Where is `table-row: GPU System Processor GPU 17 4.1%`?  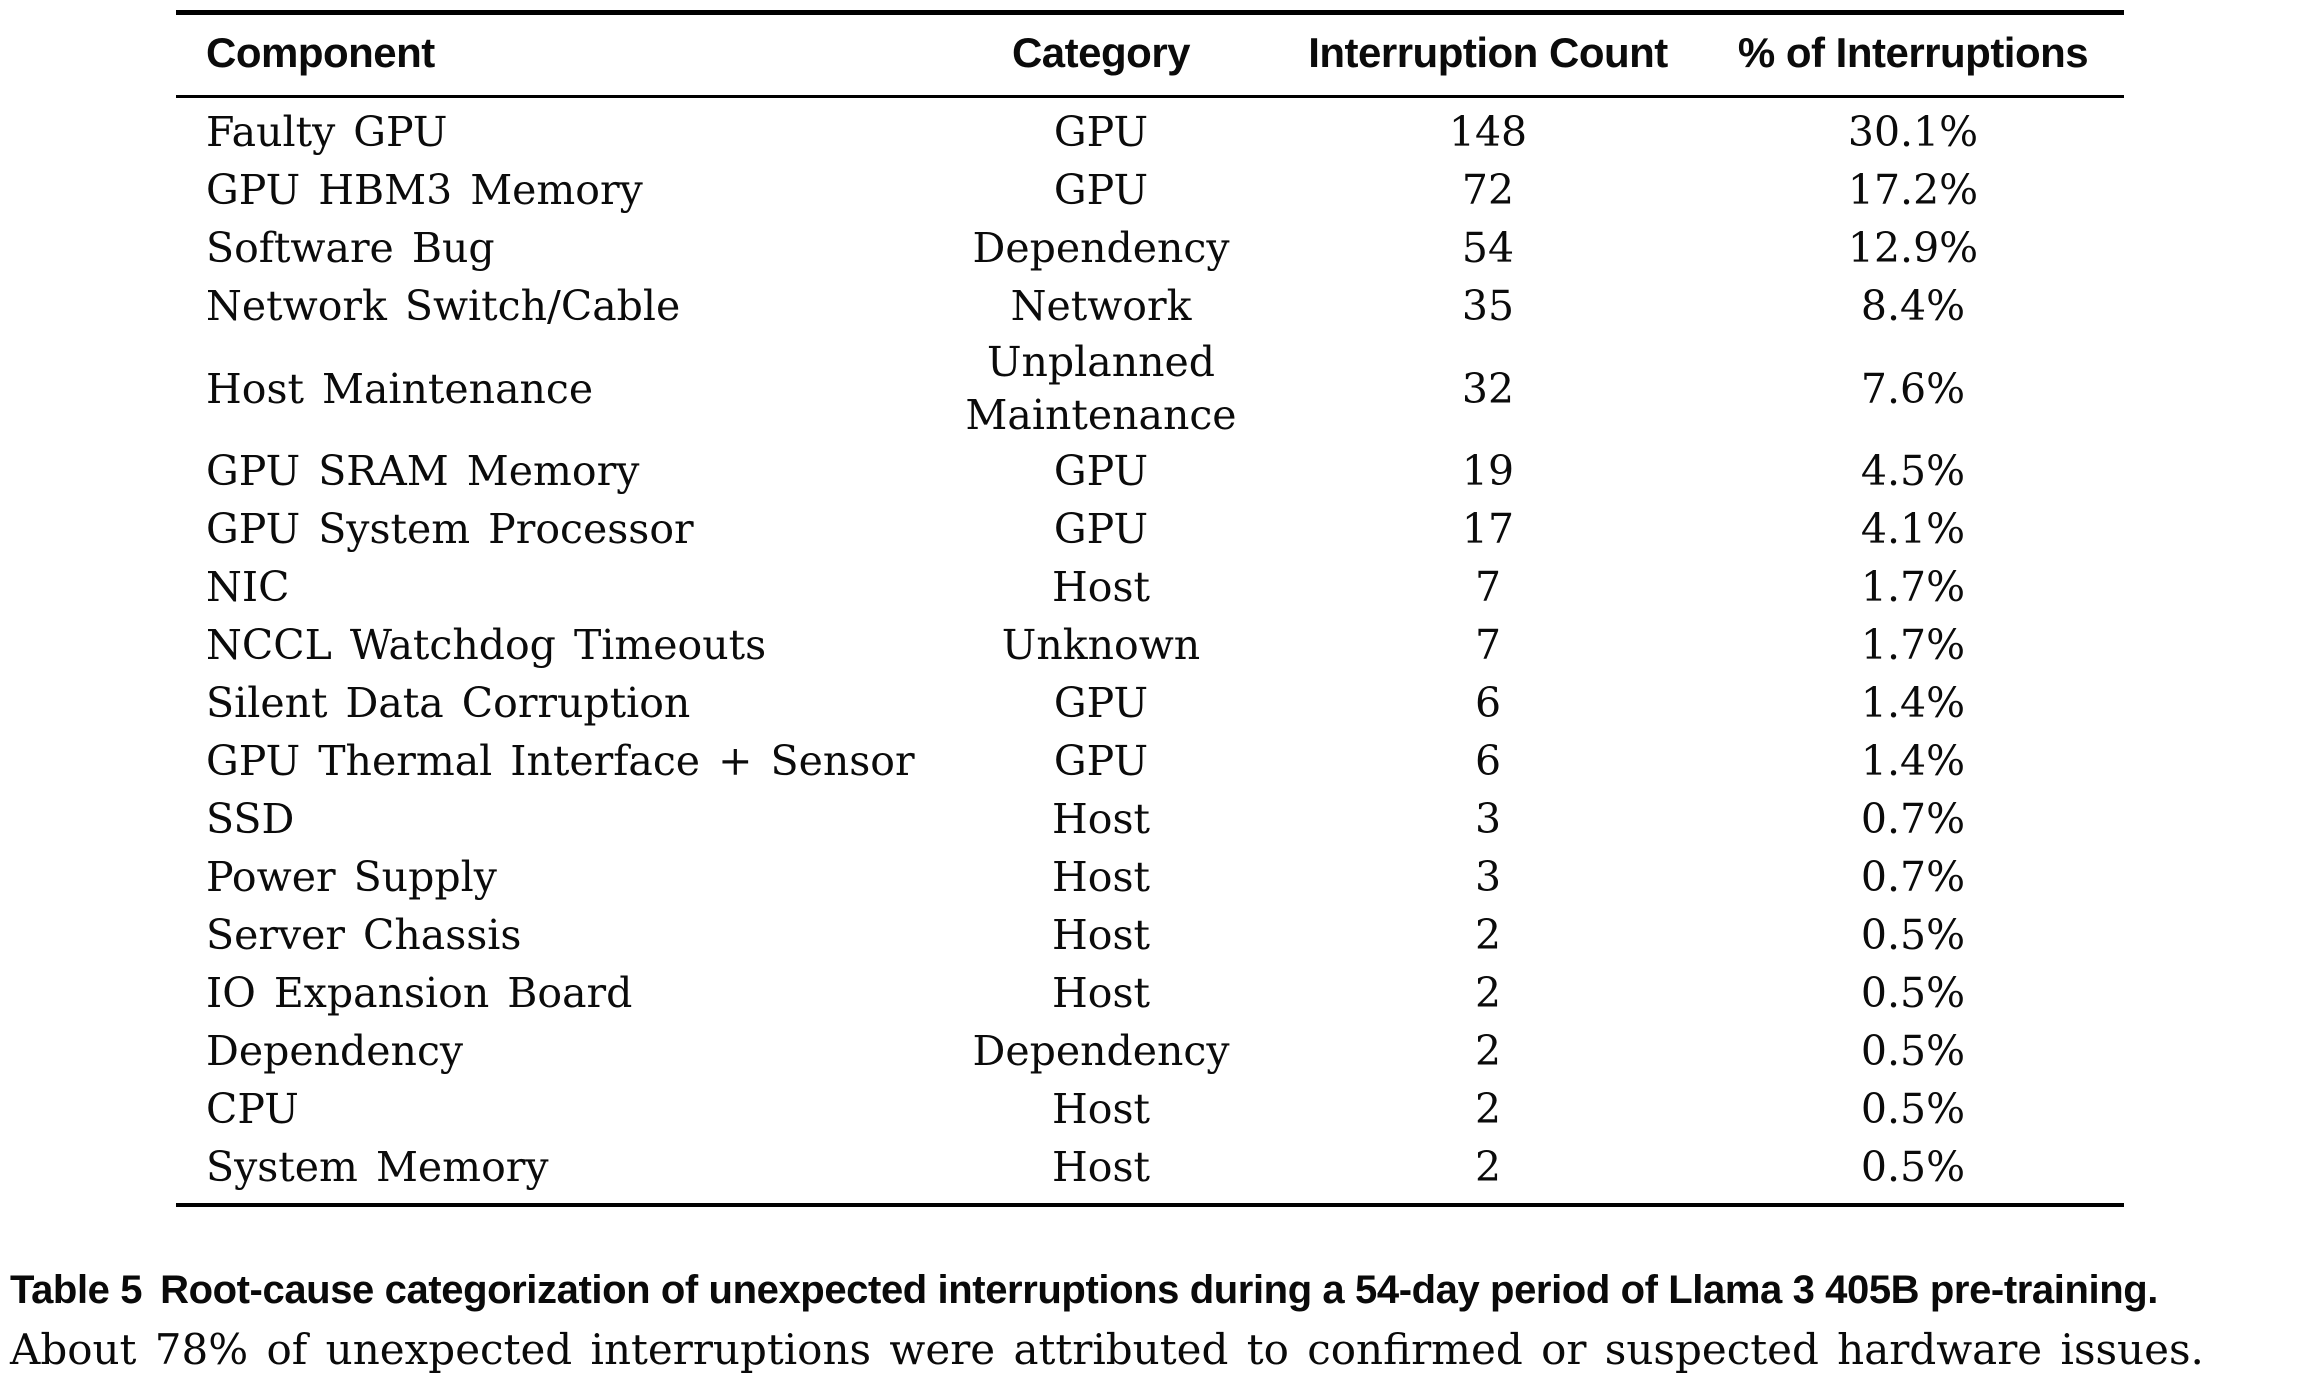
table-row: GPU System Processor GPU 17 4.1% is located at coordinates (1150, 530).